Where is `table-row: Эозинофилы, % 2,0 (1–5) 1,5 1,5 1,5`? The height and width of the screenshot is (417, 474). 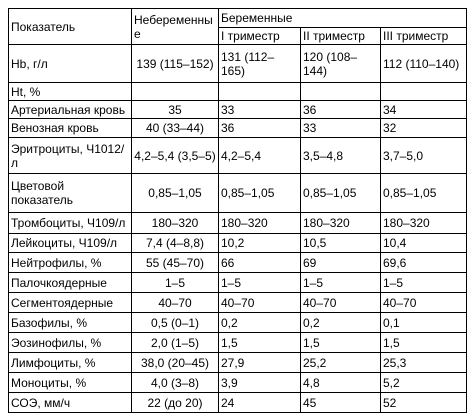
table-row: Эозинофилы, % 2,0 (1–5) 1,5 1,5 1,5 is located at coordinates (238, 342).